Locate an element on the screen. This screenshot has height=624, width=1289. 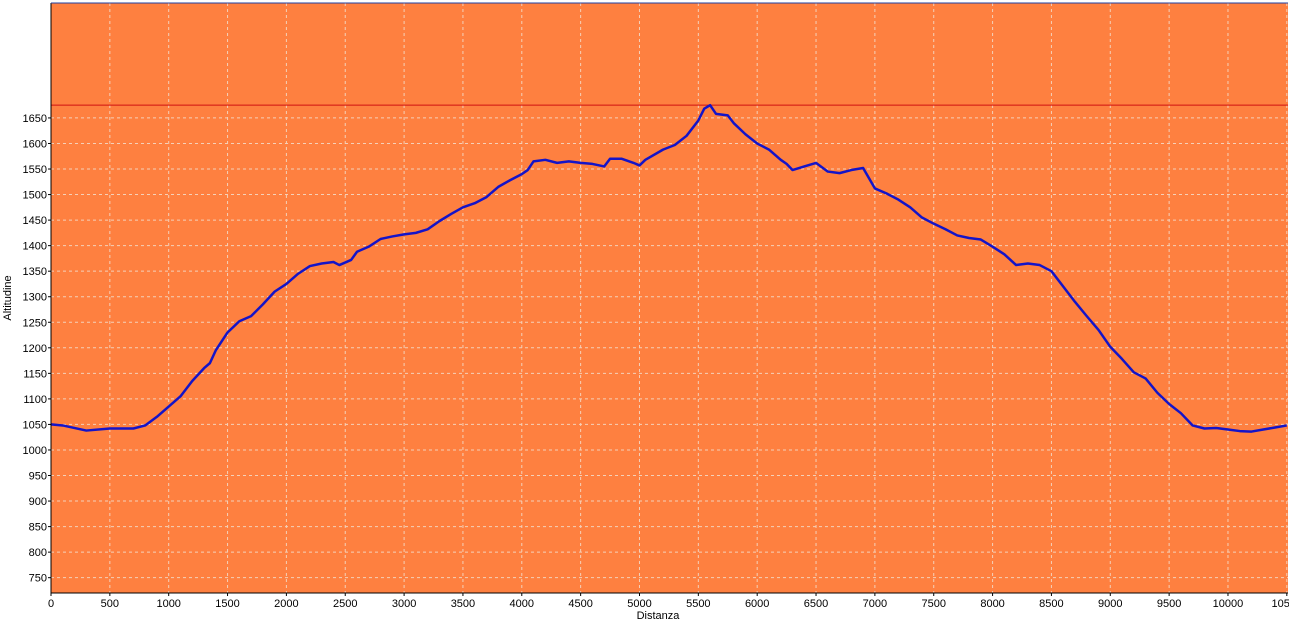
x-axis-label: Distanza is located at coordinates (659, 616).